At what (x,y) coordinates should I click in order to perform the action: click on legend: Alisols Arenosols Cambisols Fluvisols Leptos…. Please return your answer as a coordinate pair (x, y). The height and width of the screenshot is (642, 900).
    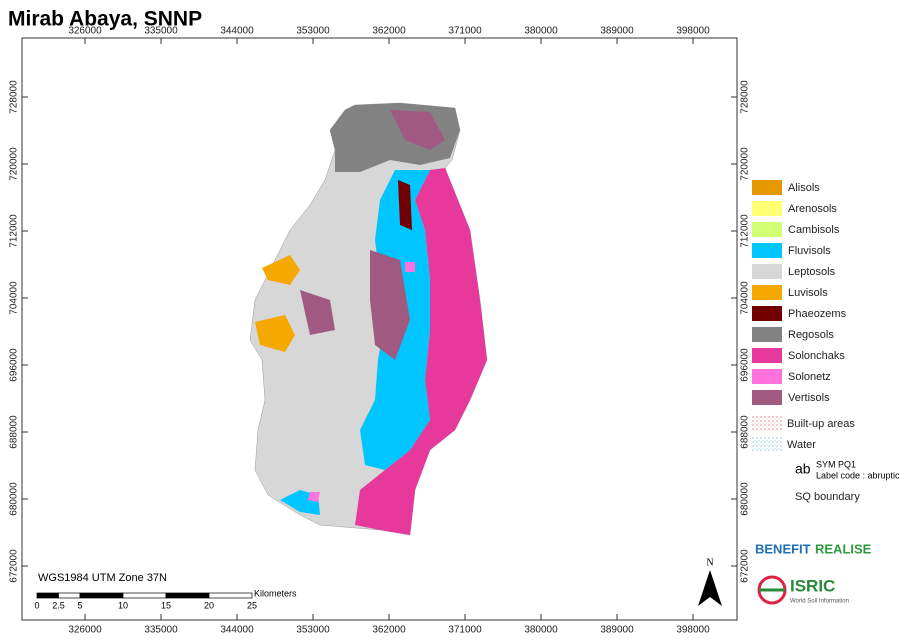
    Looking at the image, I should click on (799, 292).